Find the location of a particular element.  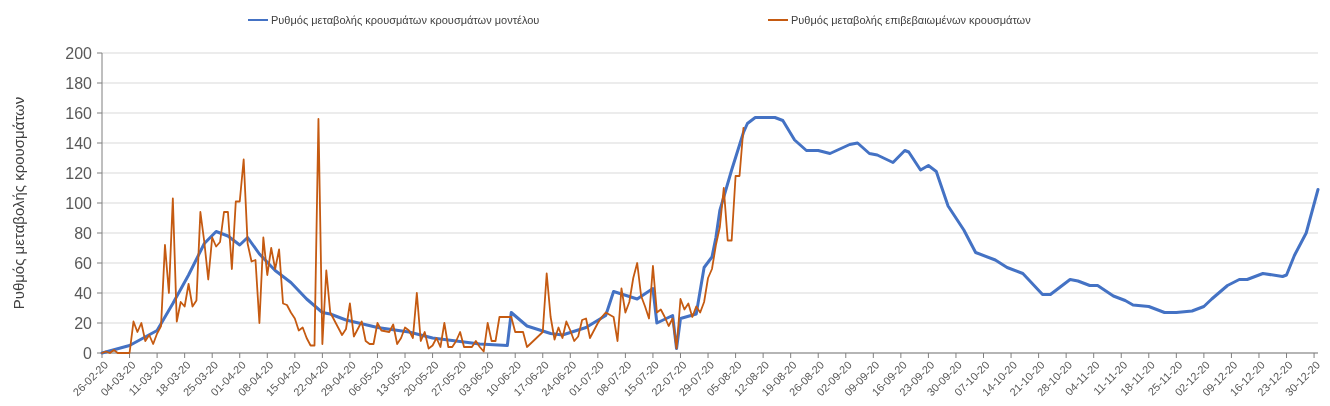

y-tick-label: 140 is located at coordinates (79, 143).